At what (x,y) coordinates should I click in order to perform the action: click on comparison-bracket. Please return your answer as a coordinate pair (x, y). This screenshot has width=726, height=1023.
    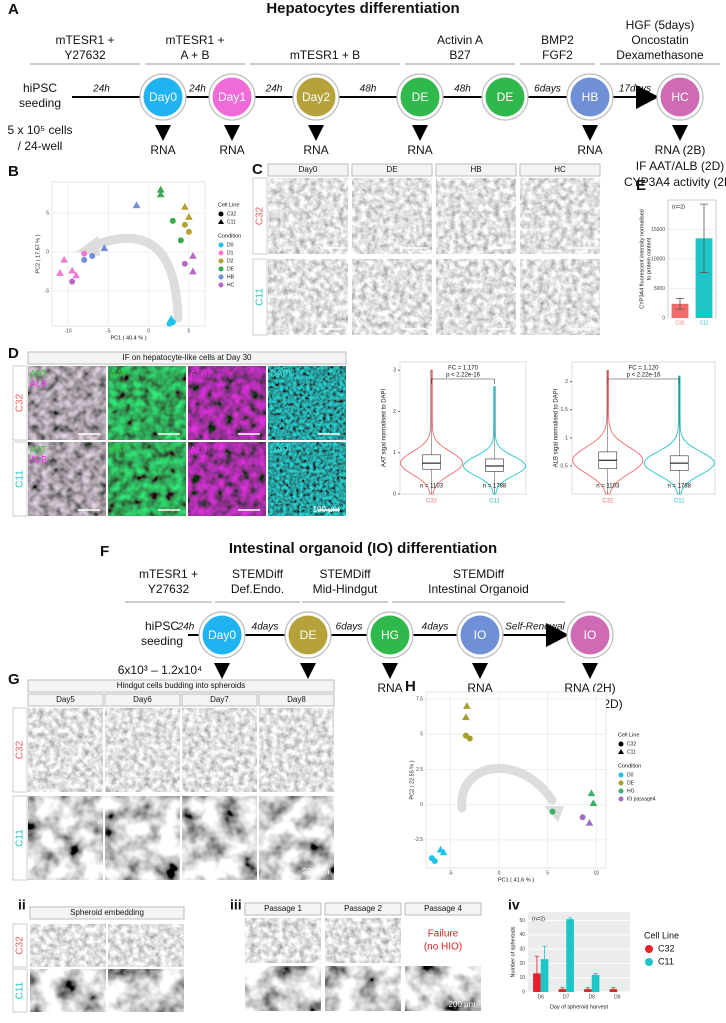
    Looking at the image, I should click on (643, 381).